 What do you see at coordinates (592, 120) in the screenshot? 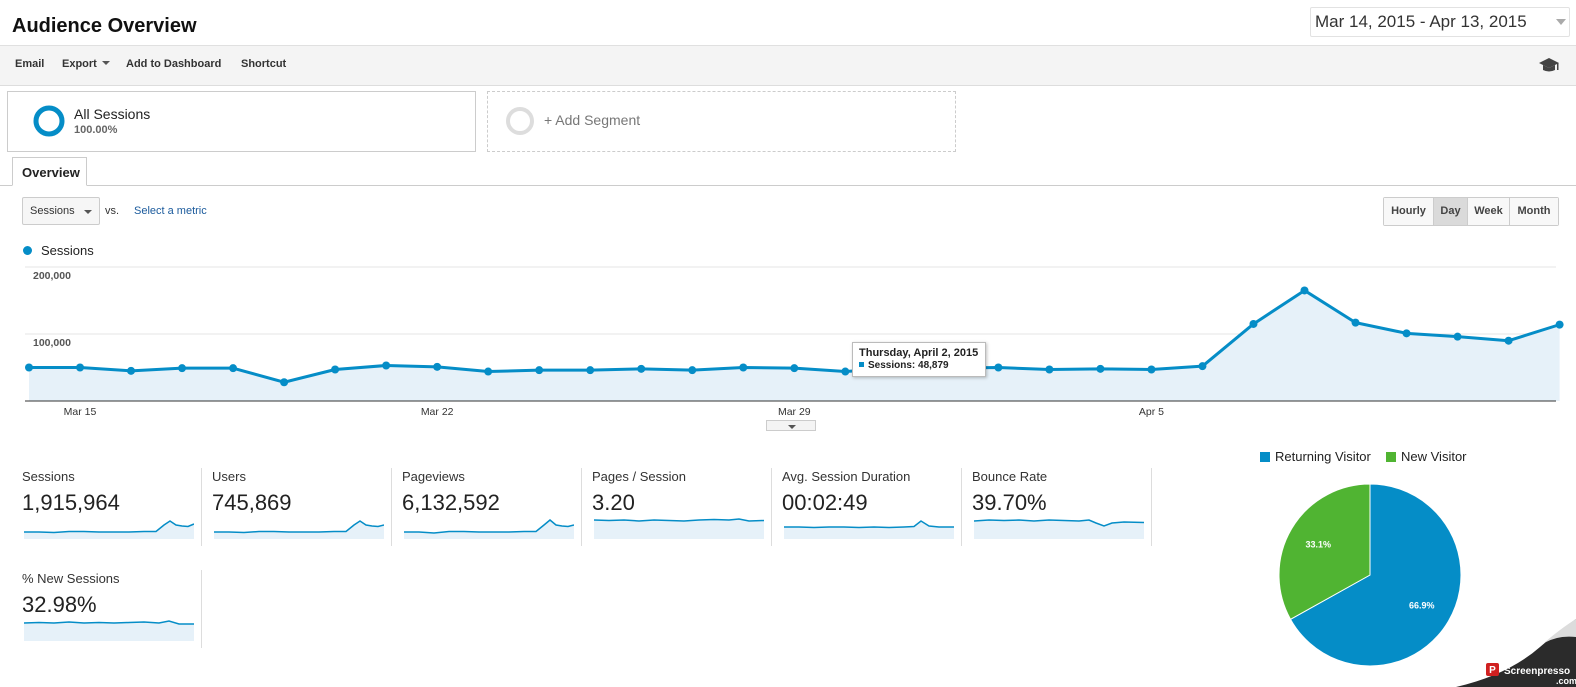
I see `add-segment-label: + Add Segment` at bounding box center [592, 120].